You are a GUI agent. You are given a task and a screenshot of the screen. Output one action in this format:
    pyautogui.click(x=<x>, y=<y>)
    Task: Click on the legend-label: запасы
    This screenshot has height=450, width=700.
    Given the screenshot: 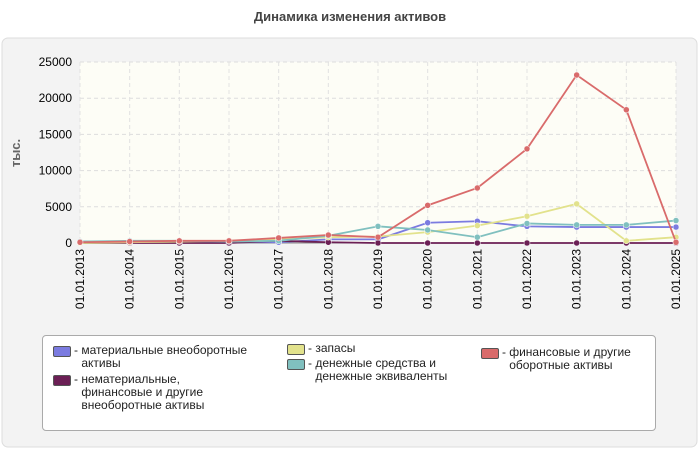 What is the action you would take?
    pyautogui.click(x=335, y=348)
    